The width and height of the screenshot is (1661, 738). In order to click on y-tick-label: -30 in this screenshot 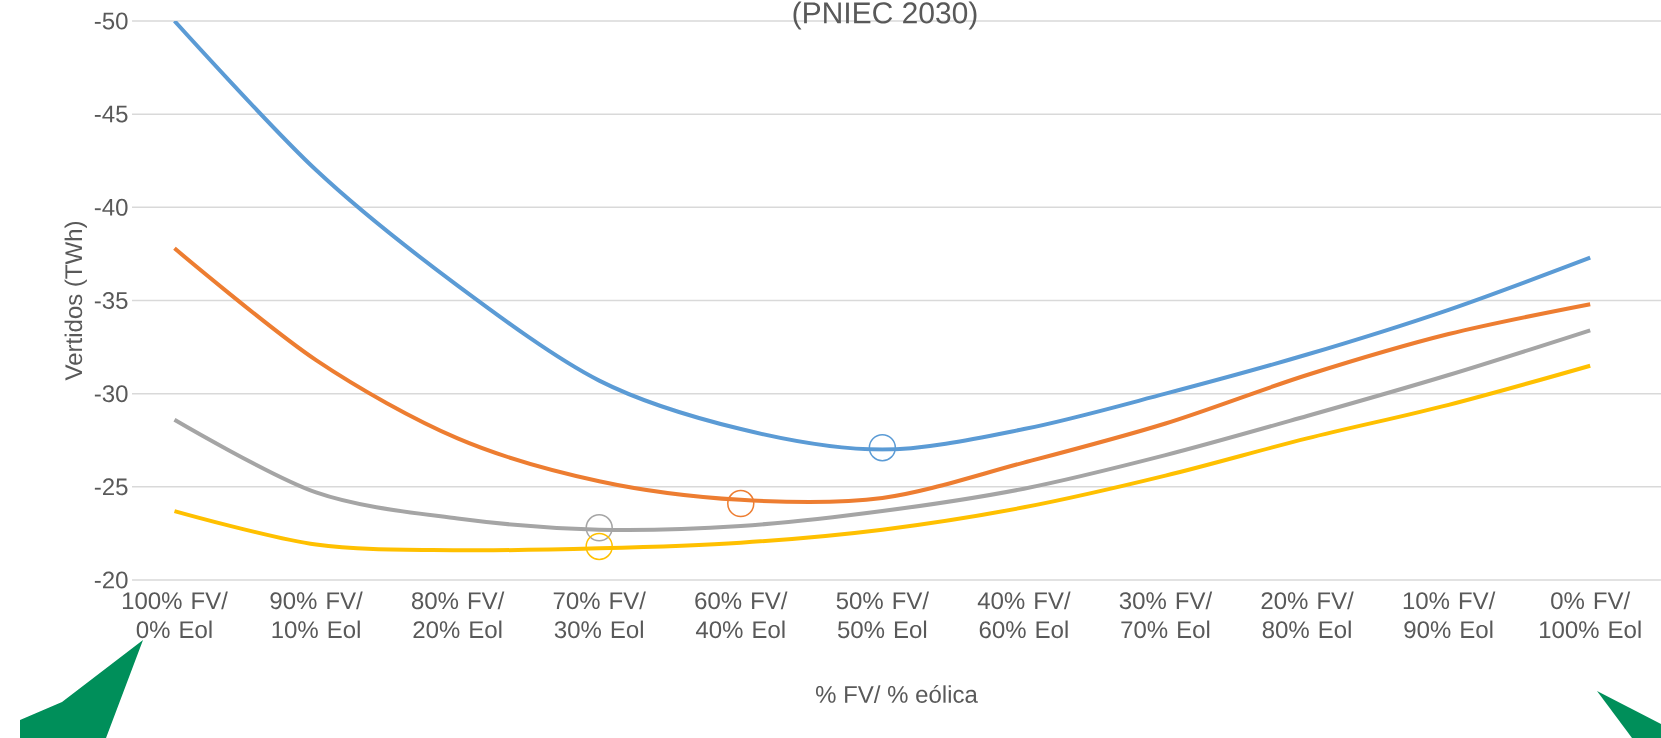, I will do `click(111, 394)`.